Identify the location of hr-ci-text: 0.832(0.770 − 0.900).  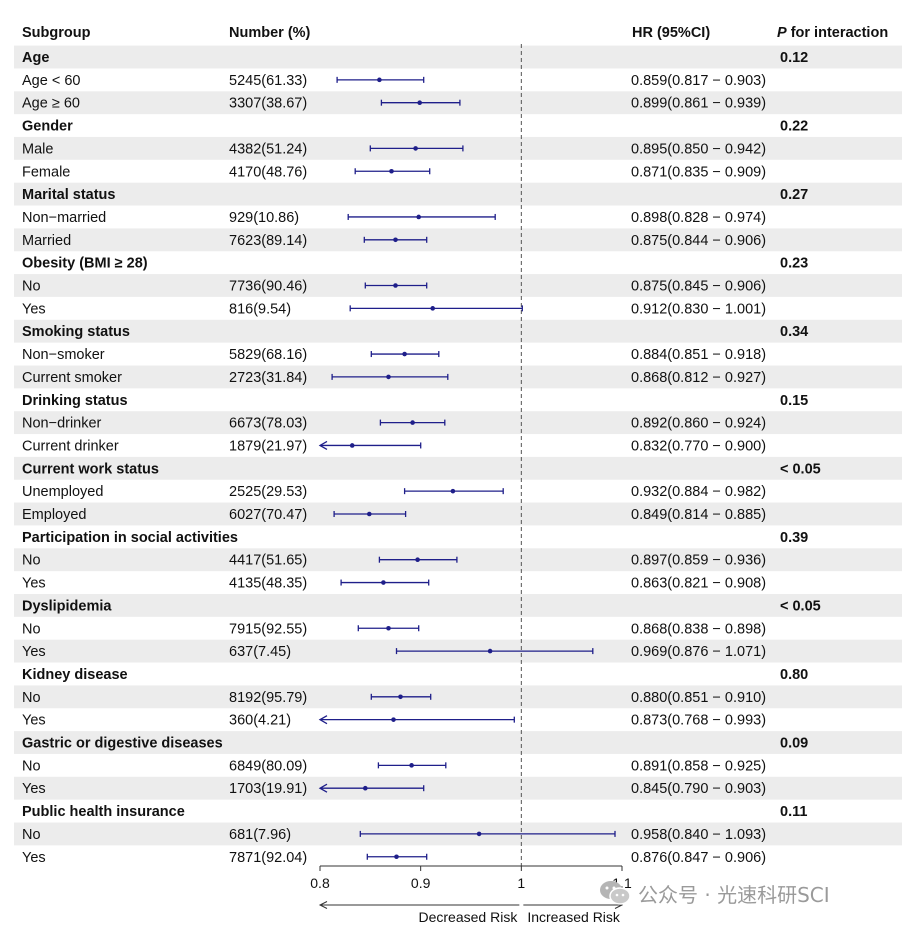
(698, 446).